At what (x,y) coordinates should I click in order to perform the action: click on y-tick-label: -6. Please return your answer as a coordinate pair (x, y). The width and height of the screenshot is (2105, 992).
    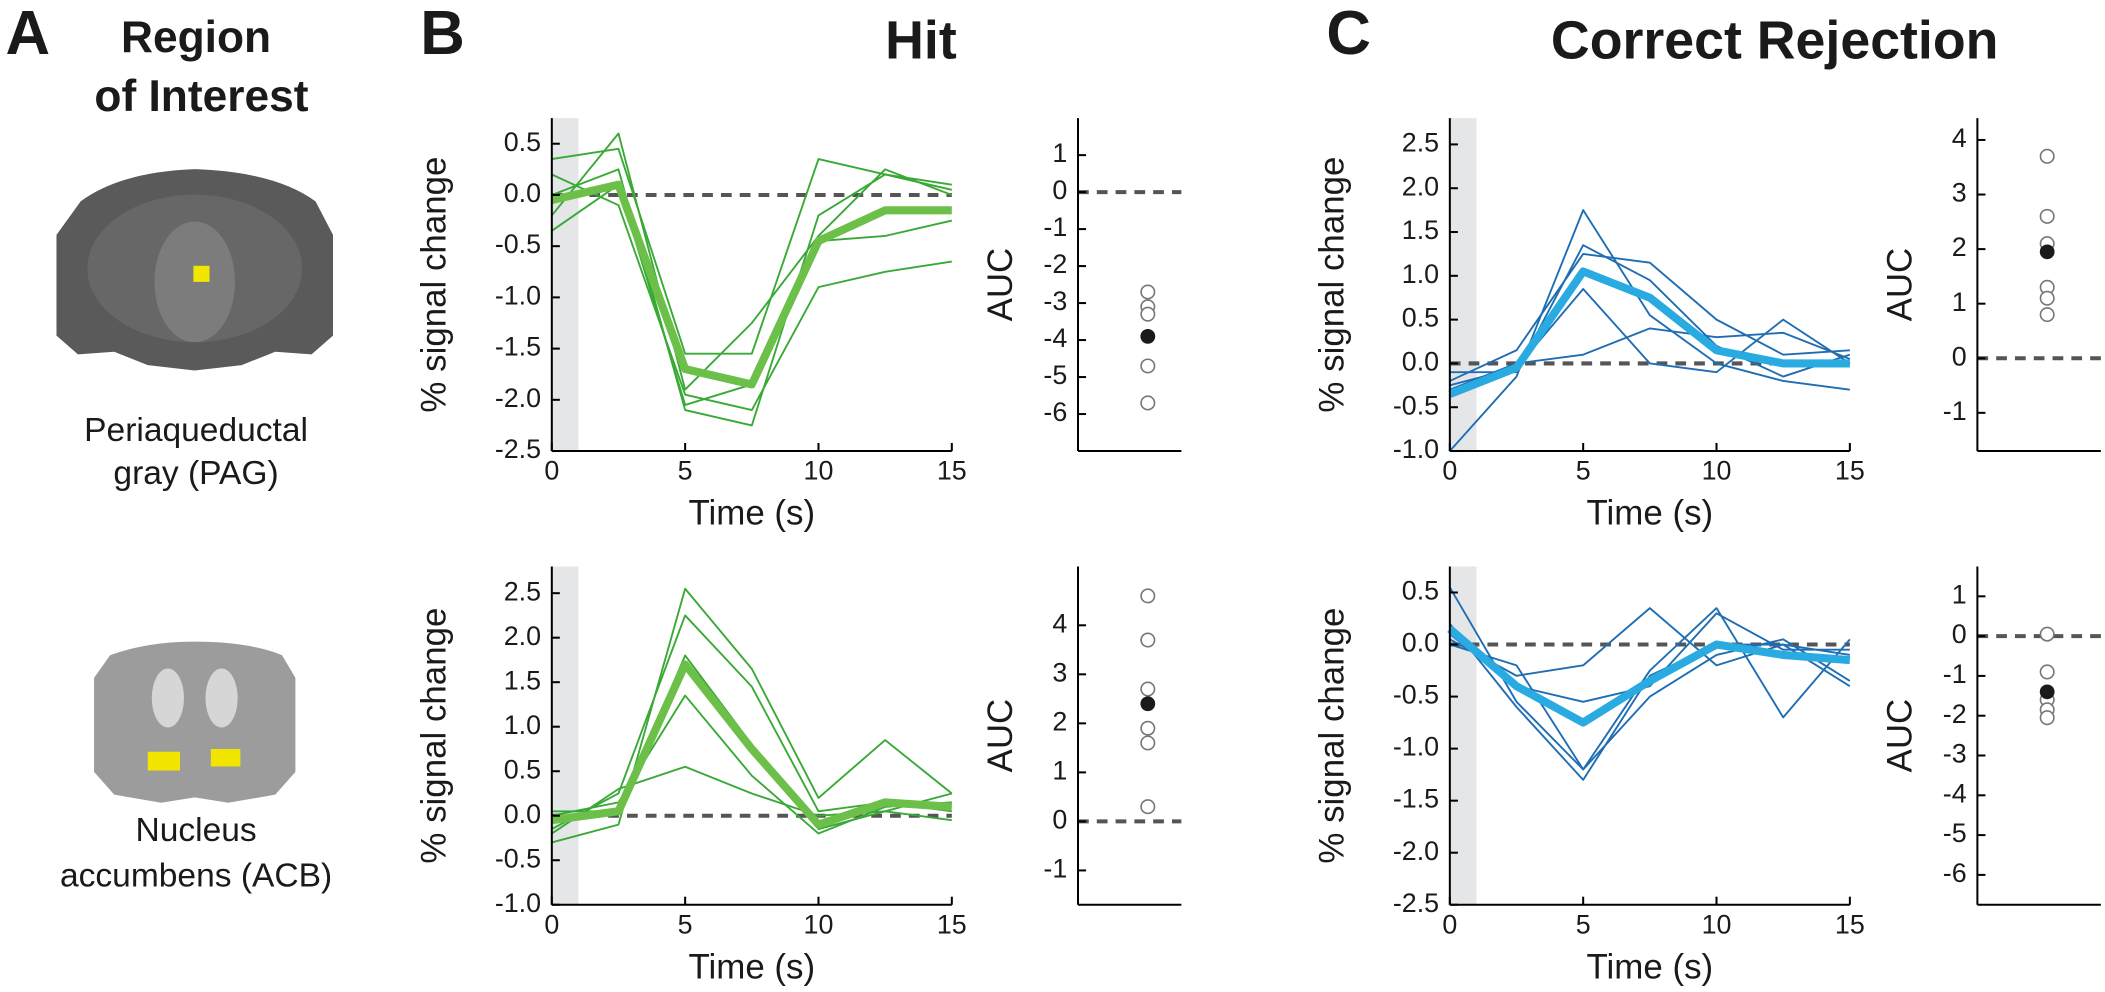
    Looking at the image, I should click on (1055, 412).